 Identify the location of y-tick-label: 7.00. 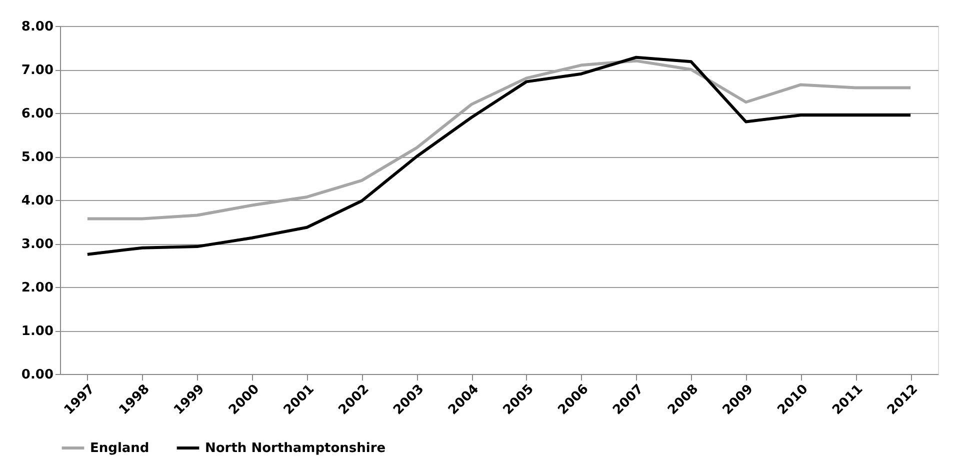
(37, 70).